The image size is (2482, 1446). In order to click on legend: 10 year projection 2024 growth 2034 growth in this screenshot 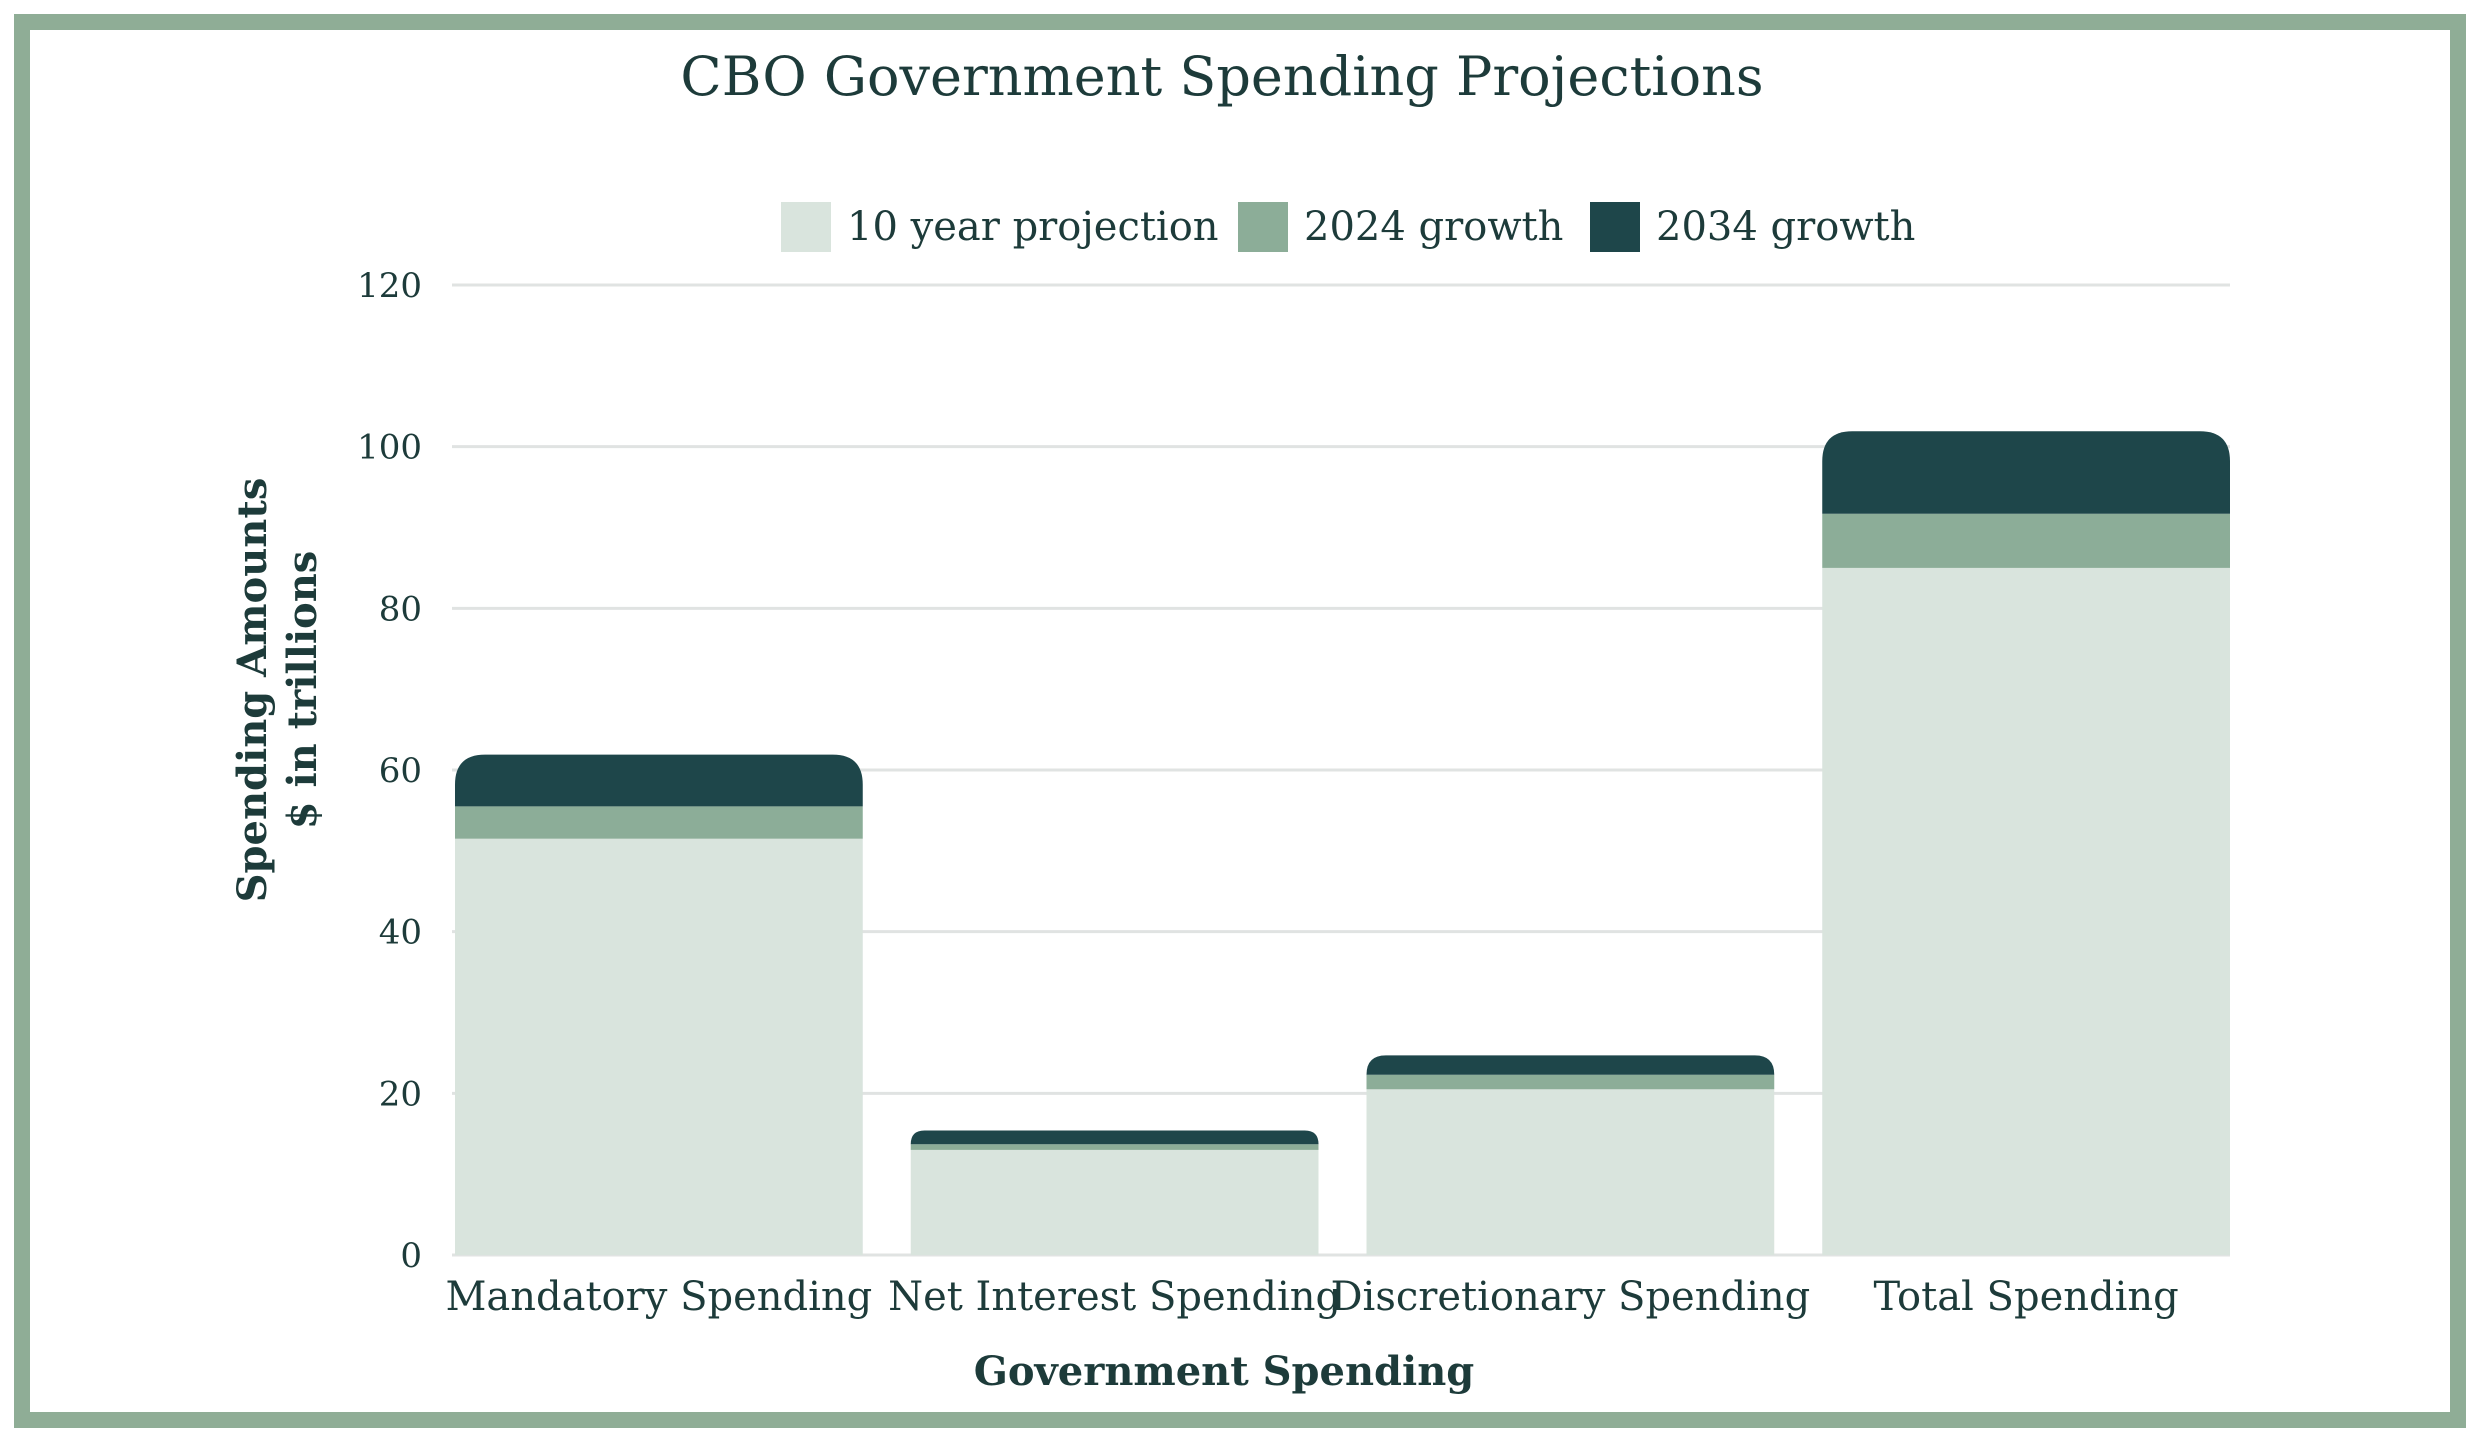, I will do `click(1348, 227)`.